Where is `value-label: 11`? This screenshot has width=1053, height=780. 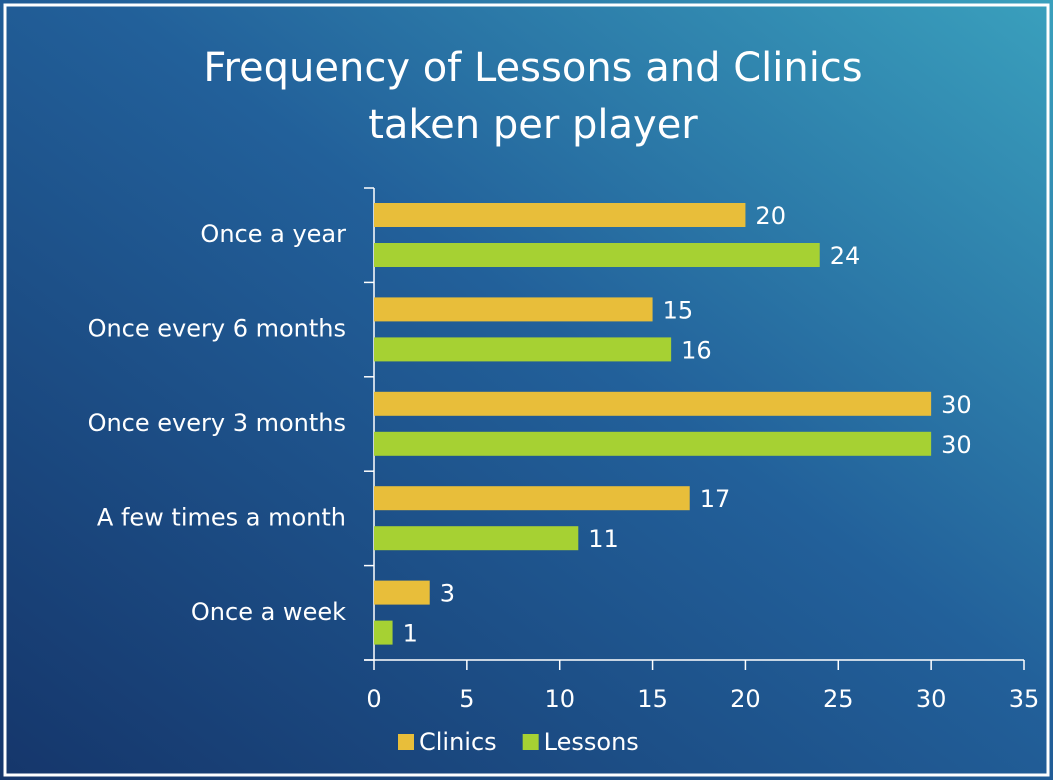
value-label: 11 is located at coordinates (603, 539).